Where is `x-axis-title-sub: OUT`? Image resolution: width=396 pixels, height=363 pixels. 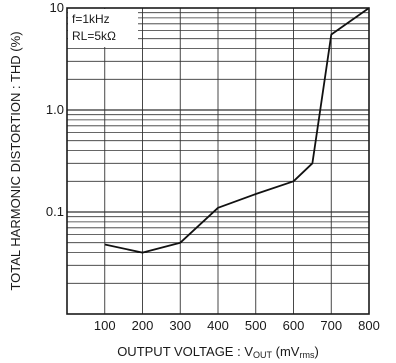 x-axis-title-sub: OUT is located at coordinates (263, 355).